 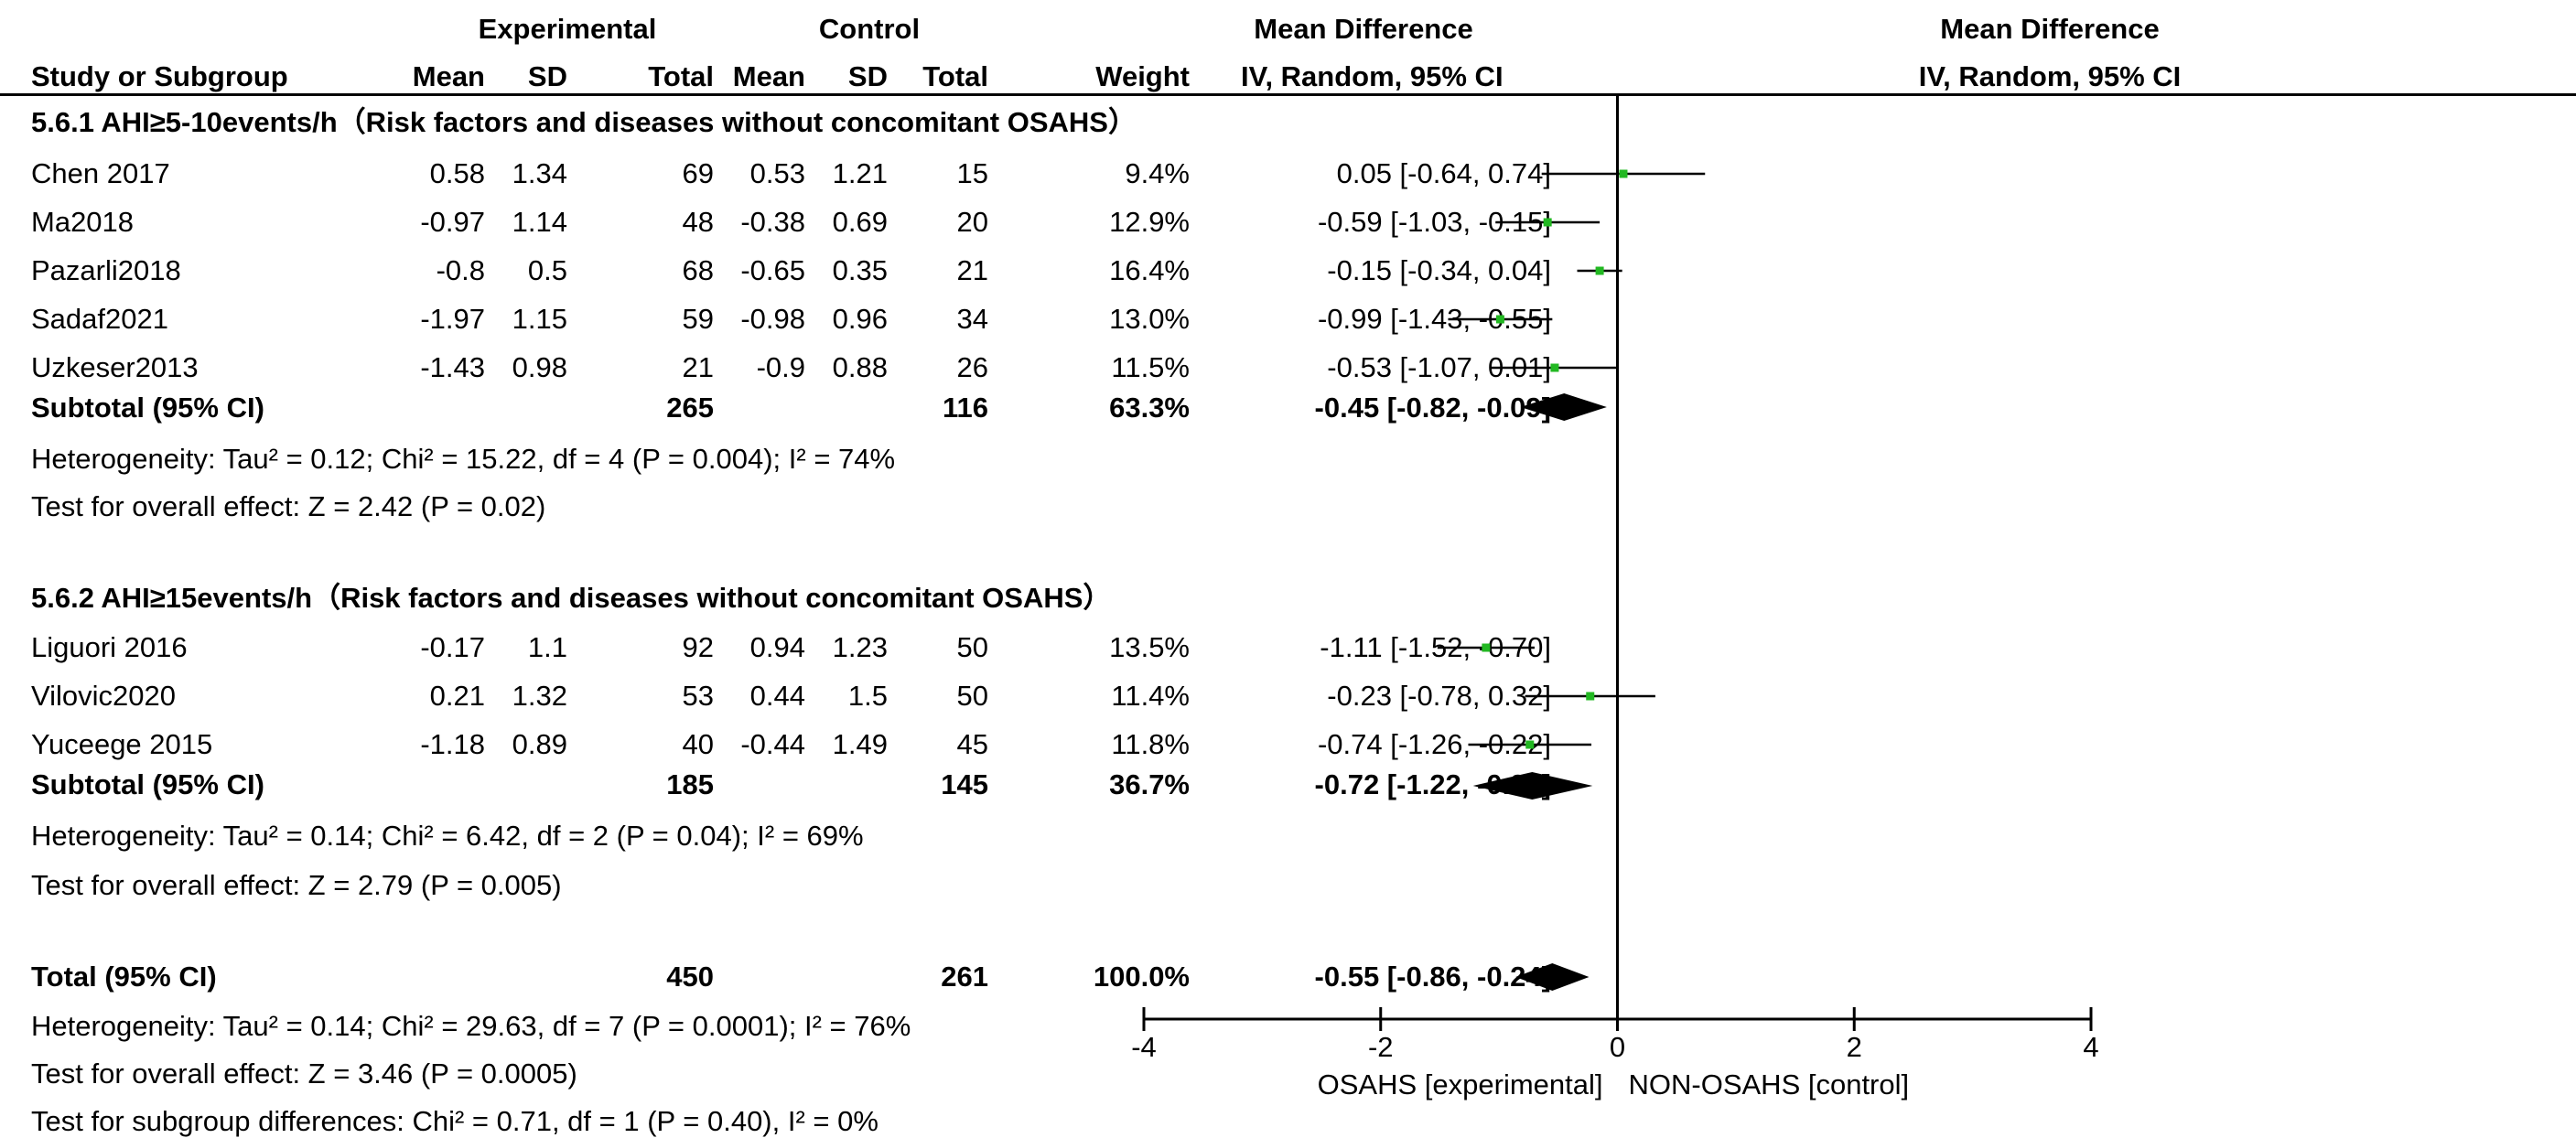 I want to click on ctl-mean: 0.44, so click(x=777, y=696).